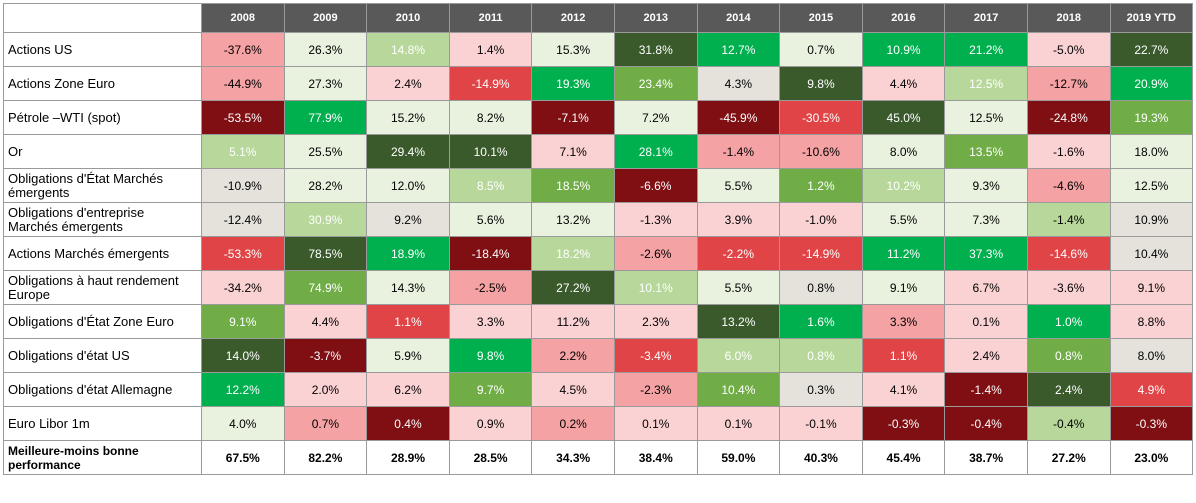  What do you see at coordinates (1068, 321) in the screenshot?
I see `value-cell: 1.0%` at bounding box center [1068, 321].